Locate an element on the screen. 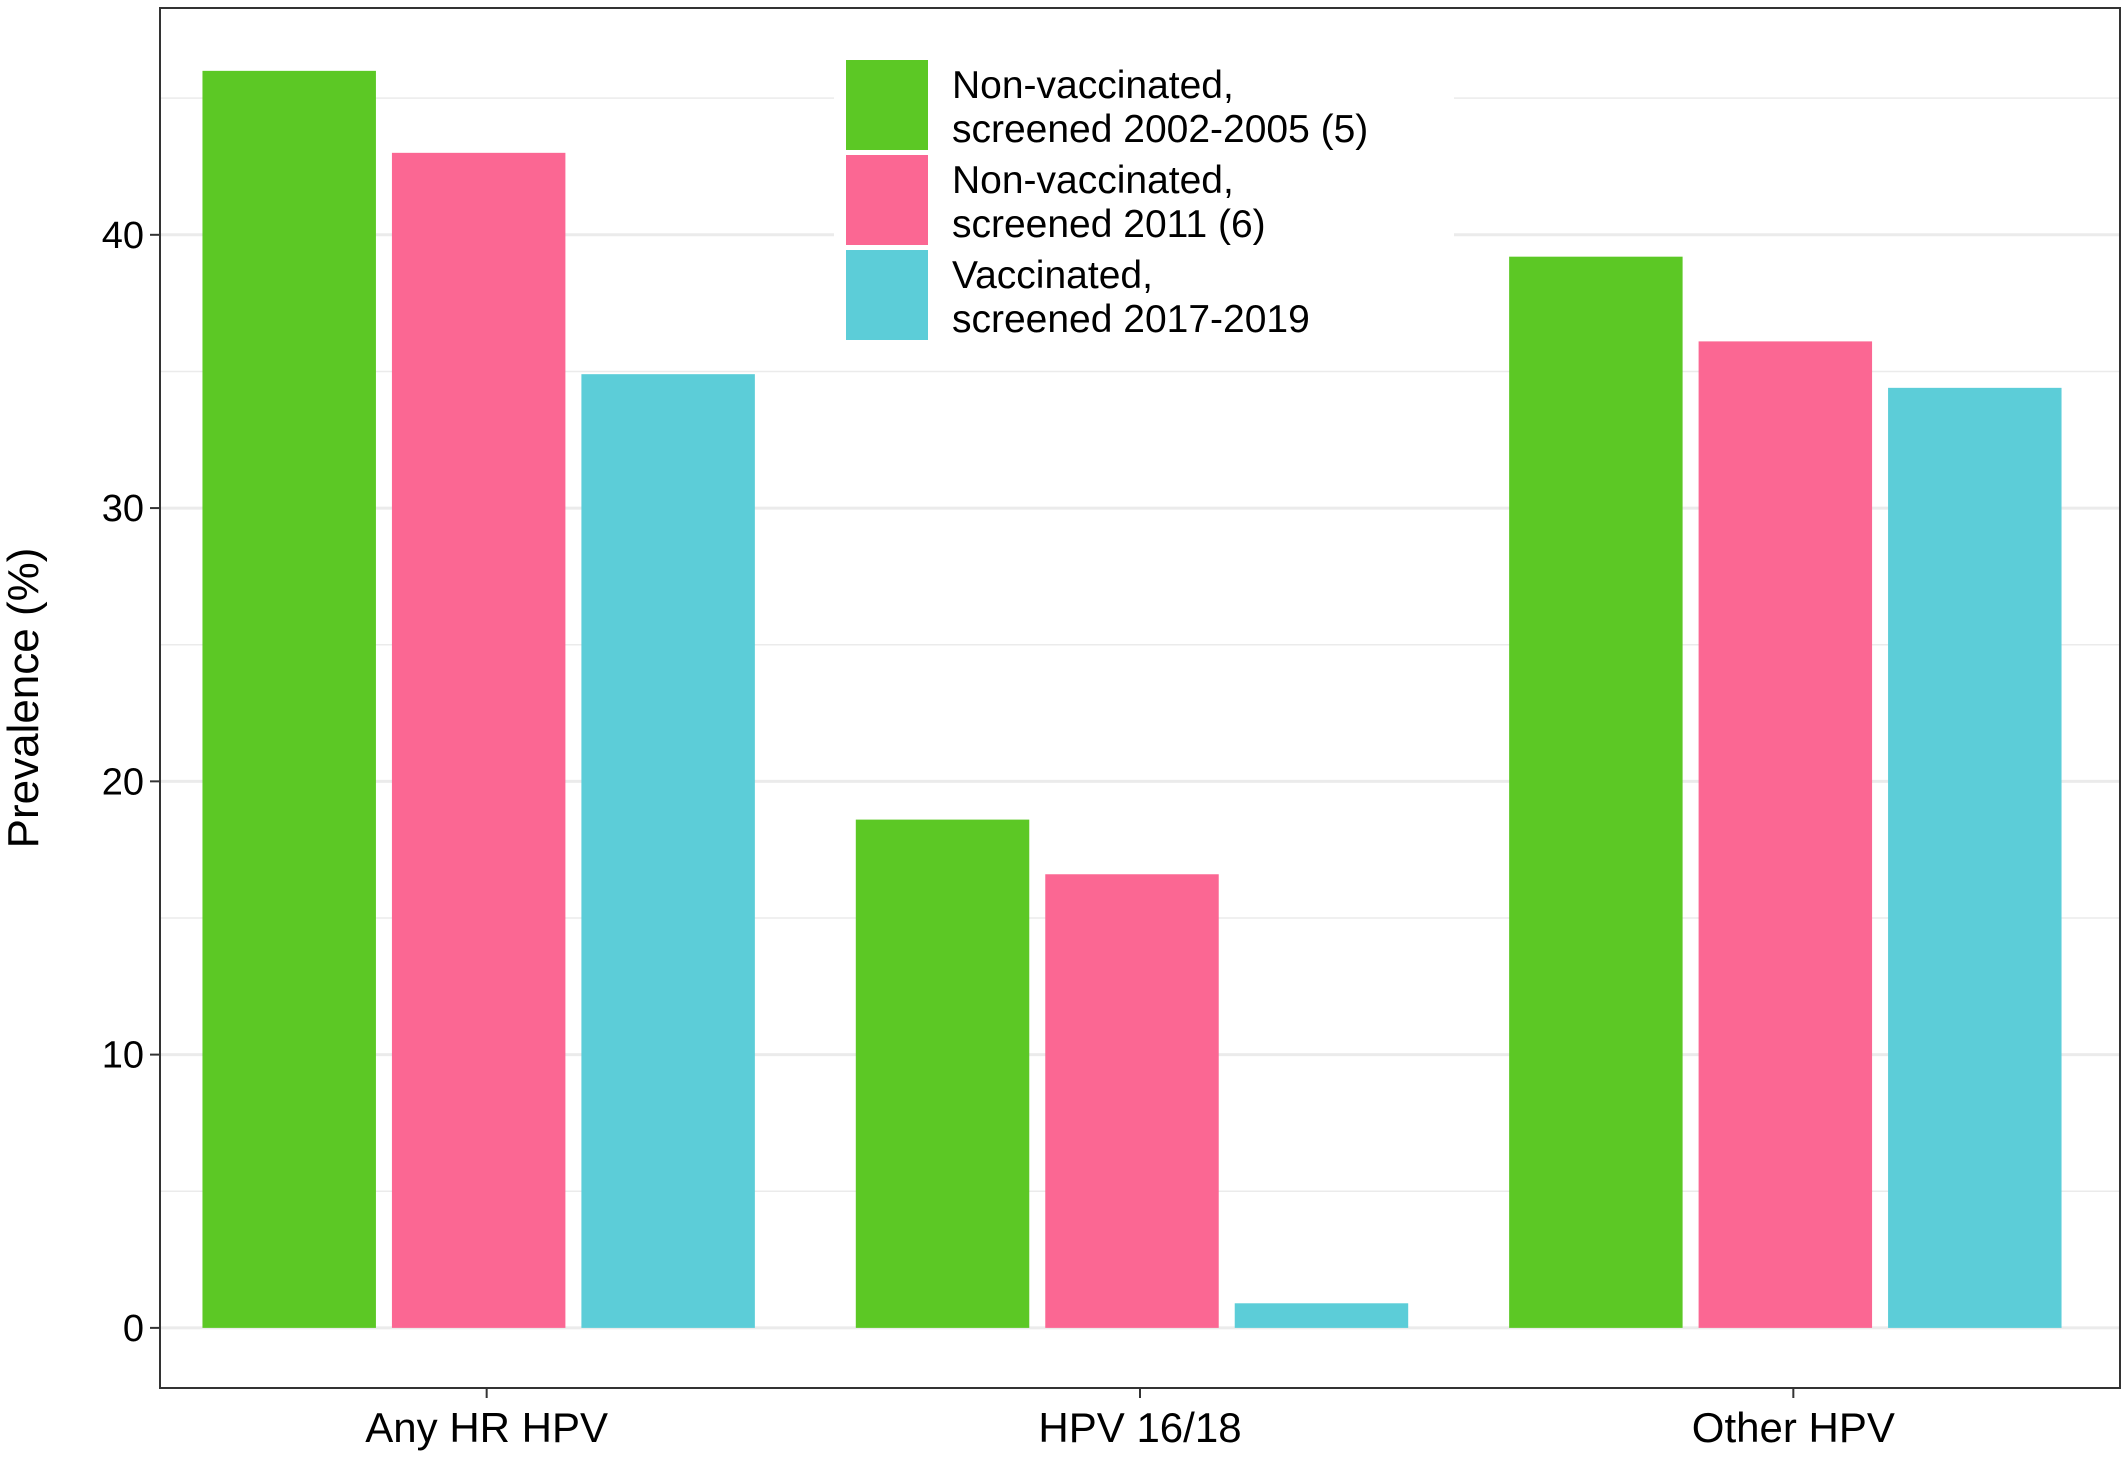 The height and width of the screenshot is (1478, 2128). legend-background is located at coordinates (1144, 197).